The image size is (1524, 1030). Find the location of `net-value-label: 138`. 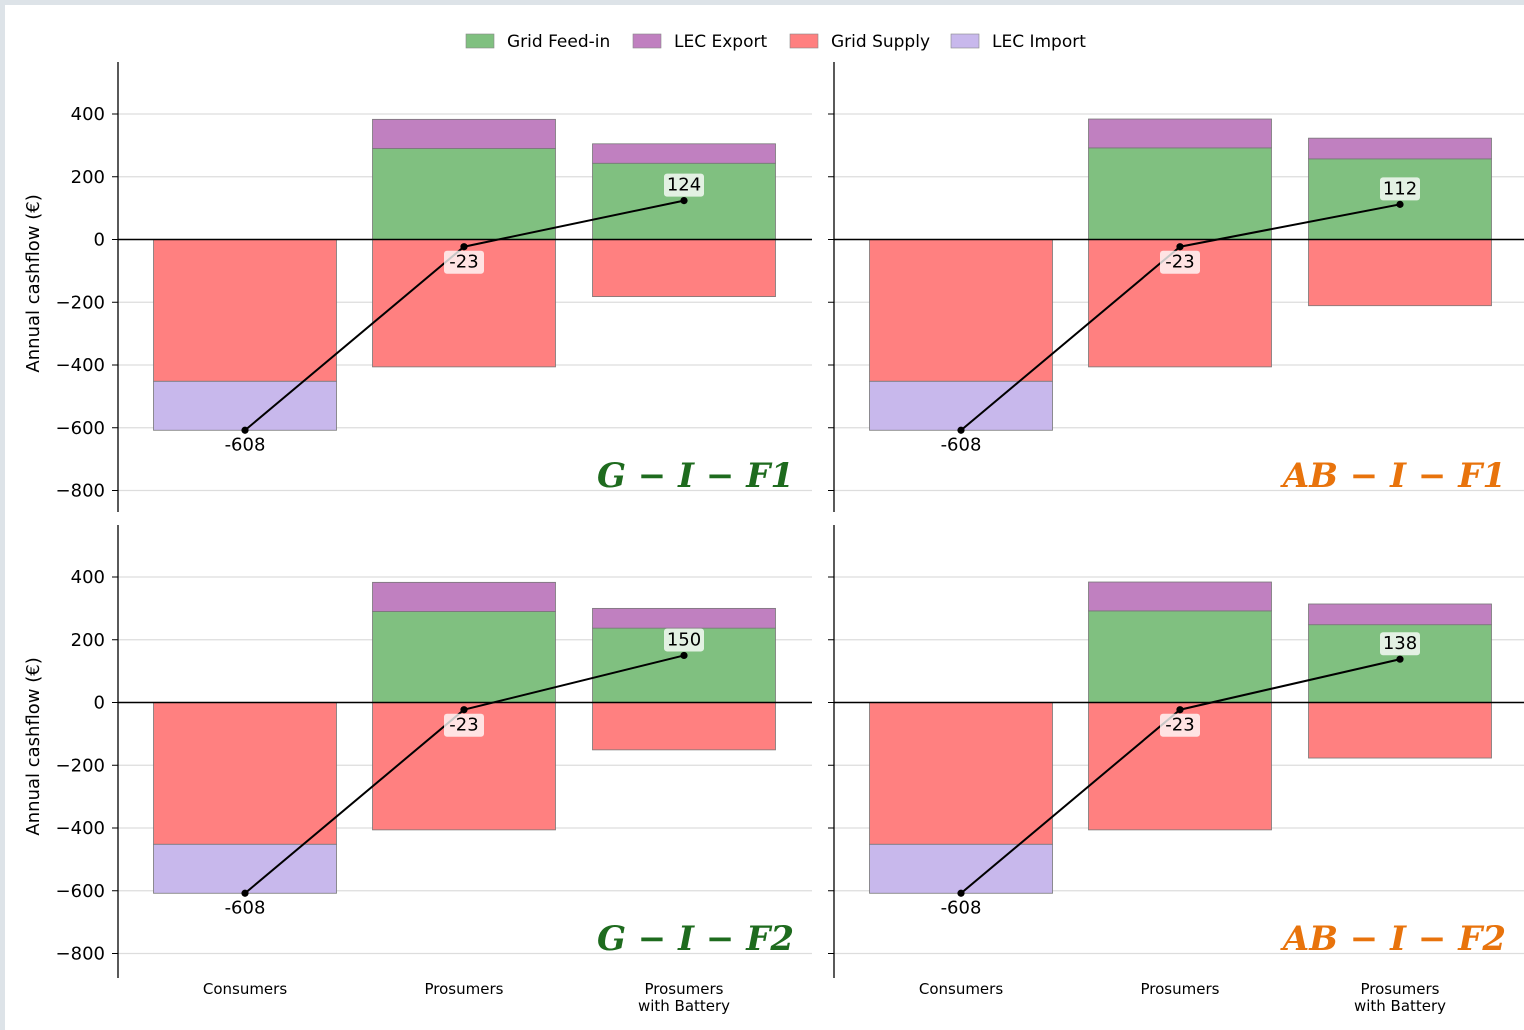

net-value-label: 138 is located at coordinates (1400, 643).